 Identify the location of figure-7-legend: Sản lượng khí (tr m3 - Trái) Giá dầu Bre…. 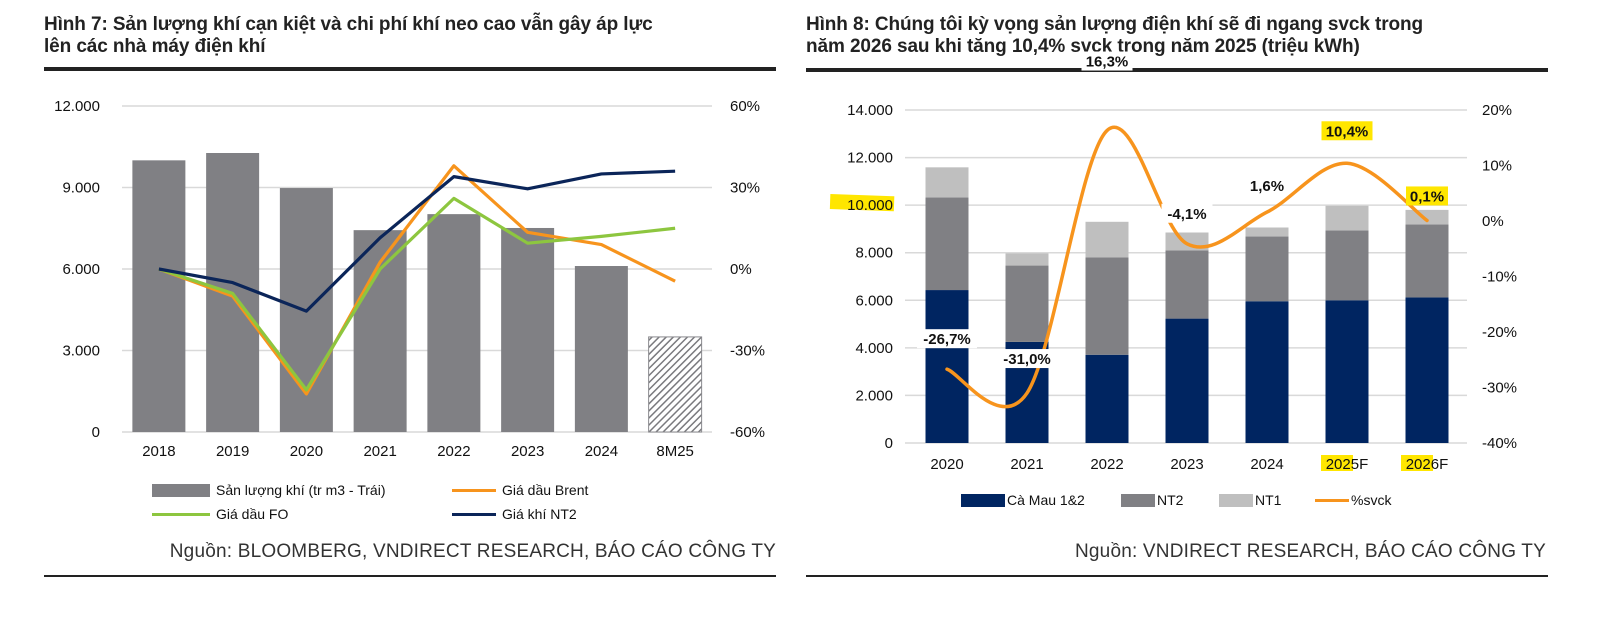
(452, 504).